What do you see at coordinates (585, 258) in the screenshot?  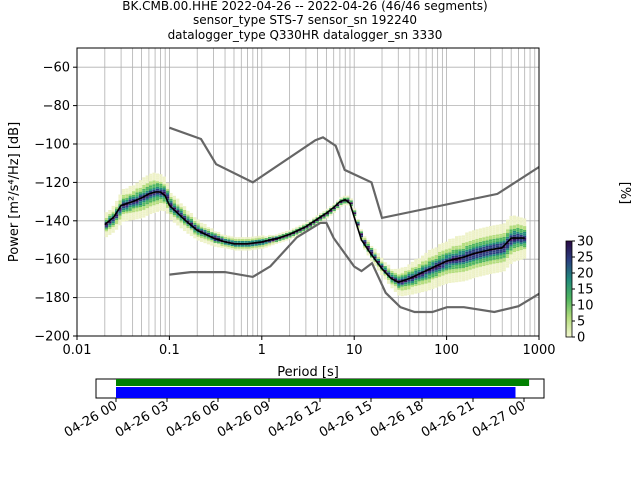 I see `colorbar-tick-label: 25` at bounding box center [585, 258].